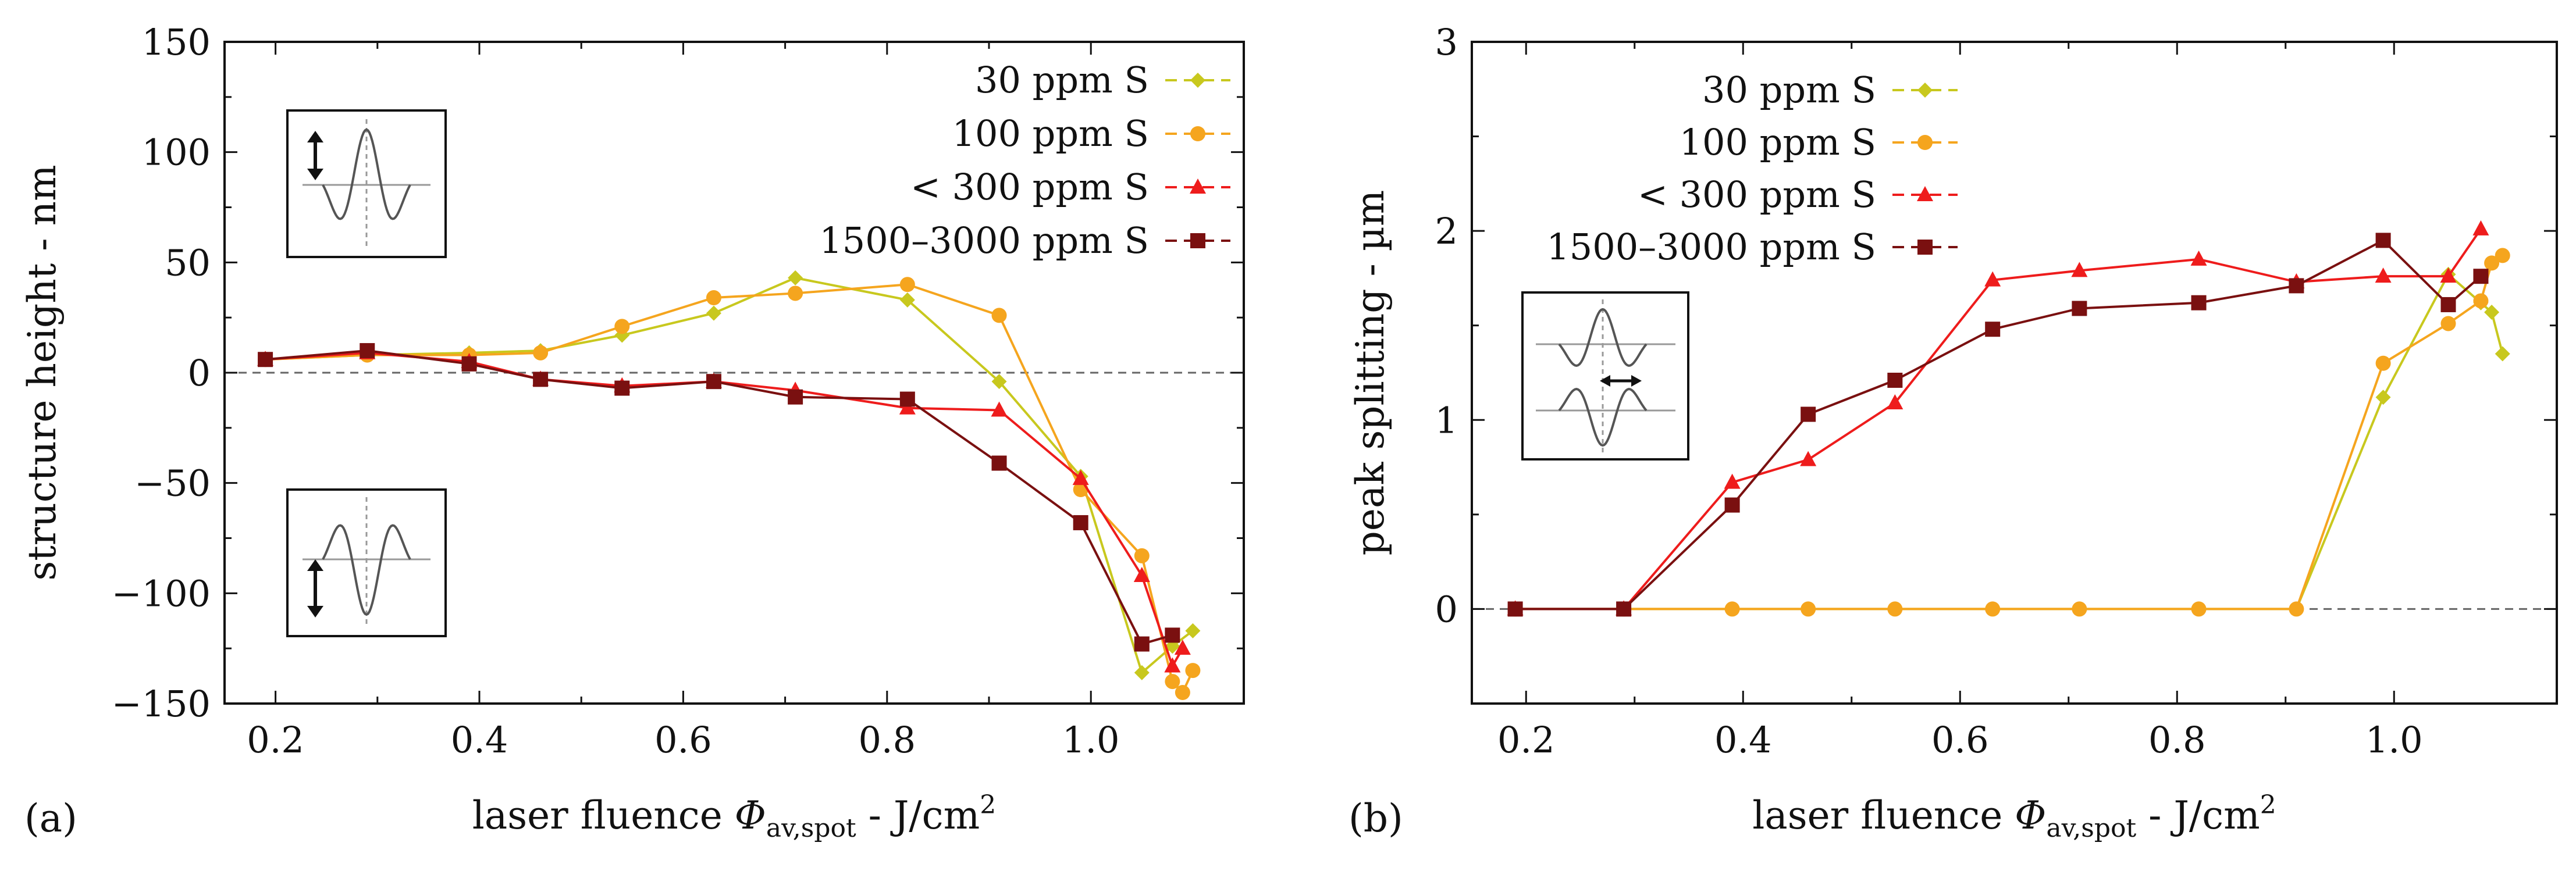 The image size is (2576, 871). Describe the element at coordinates (161, 593) in the screenshot. I see `y-tick-label: −100` at that location.